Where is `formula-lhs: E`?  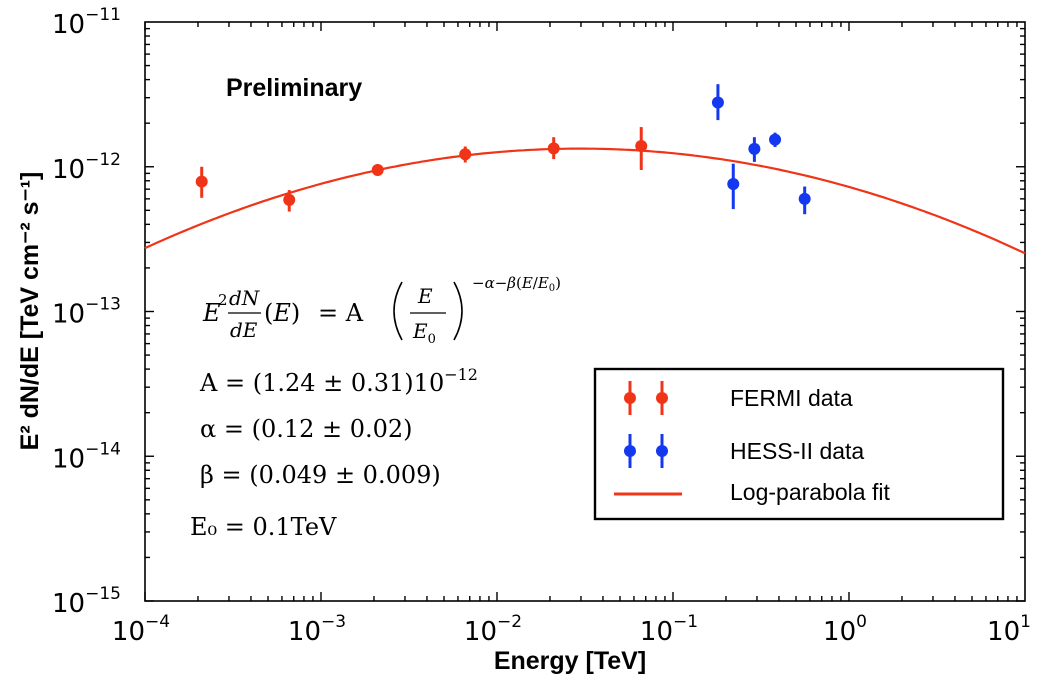
formula-lhs: E is located at coordinates (211, 313).